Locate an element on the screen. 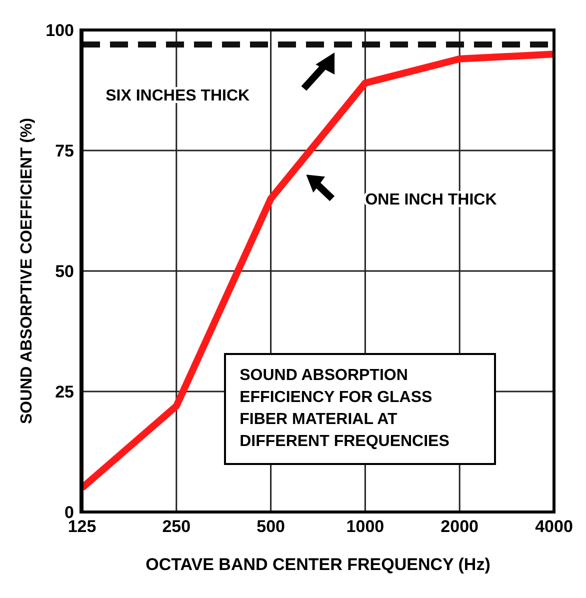  y-tick-label: 75 is located at coordinates (64, 151).